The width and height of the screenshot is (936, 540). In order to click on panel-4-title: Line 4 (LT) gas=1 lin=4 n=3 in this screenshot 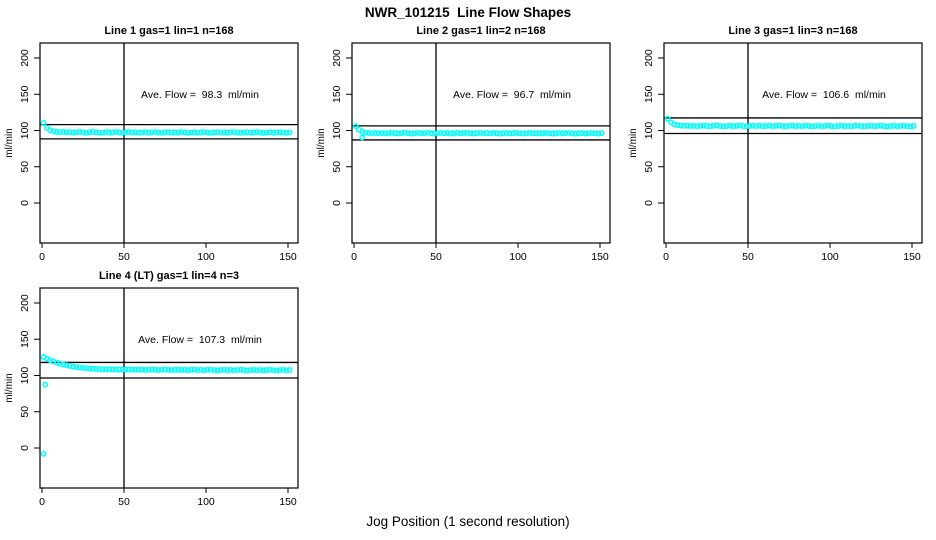, I will do `click(169, 276)`.